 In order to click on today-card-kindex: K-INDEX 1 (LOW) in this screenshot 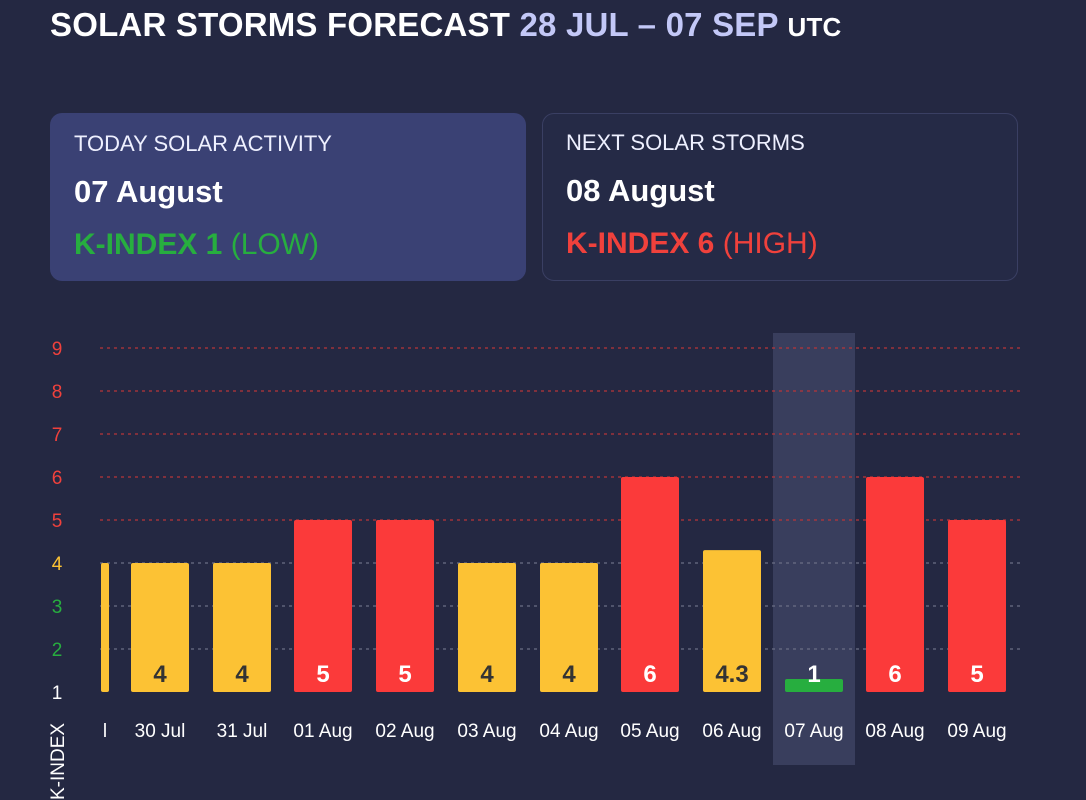, I will do `click(300, 245)`.